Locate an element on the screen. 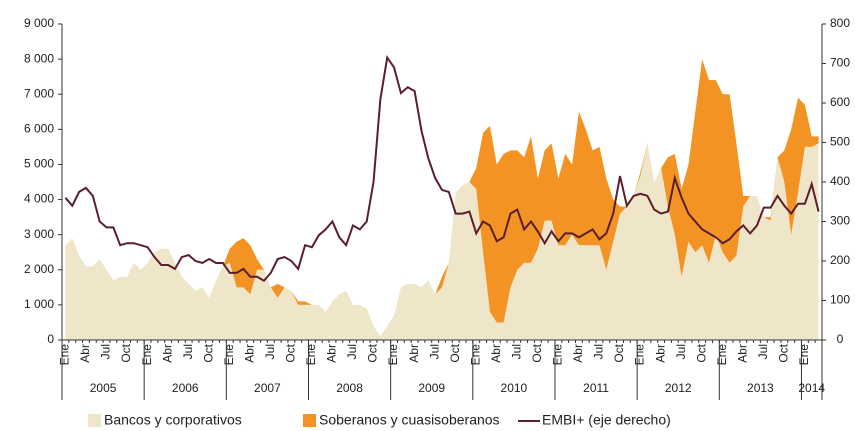 This screenshot has width=855, height=431. y-tick-label: 4 000 is located at coordinates (39, 199).